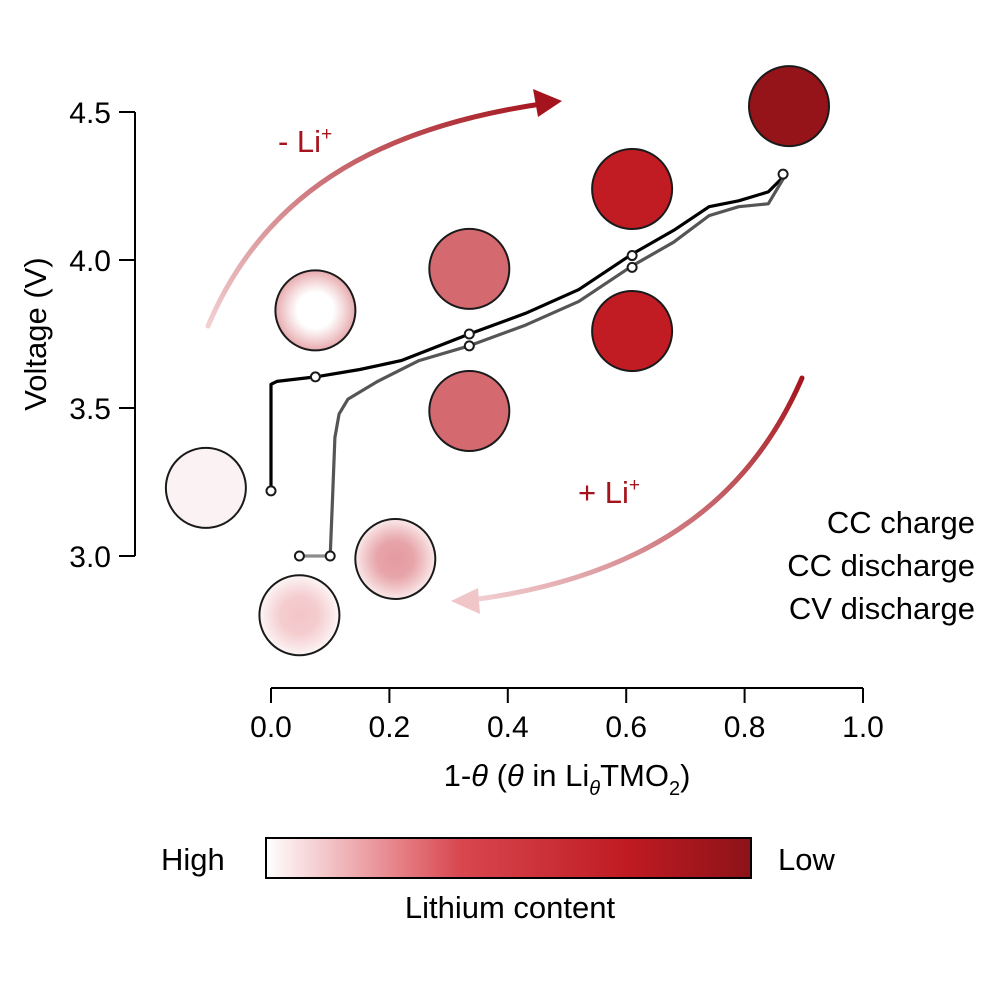 This screenshot has height=996, width=996. I want to click on delithiation-arrow, so click(383, 209).